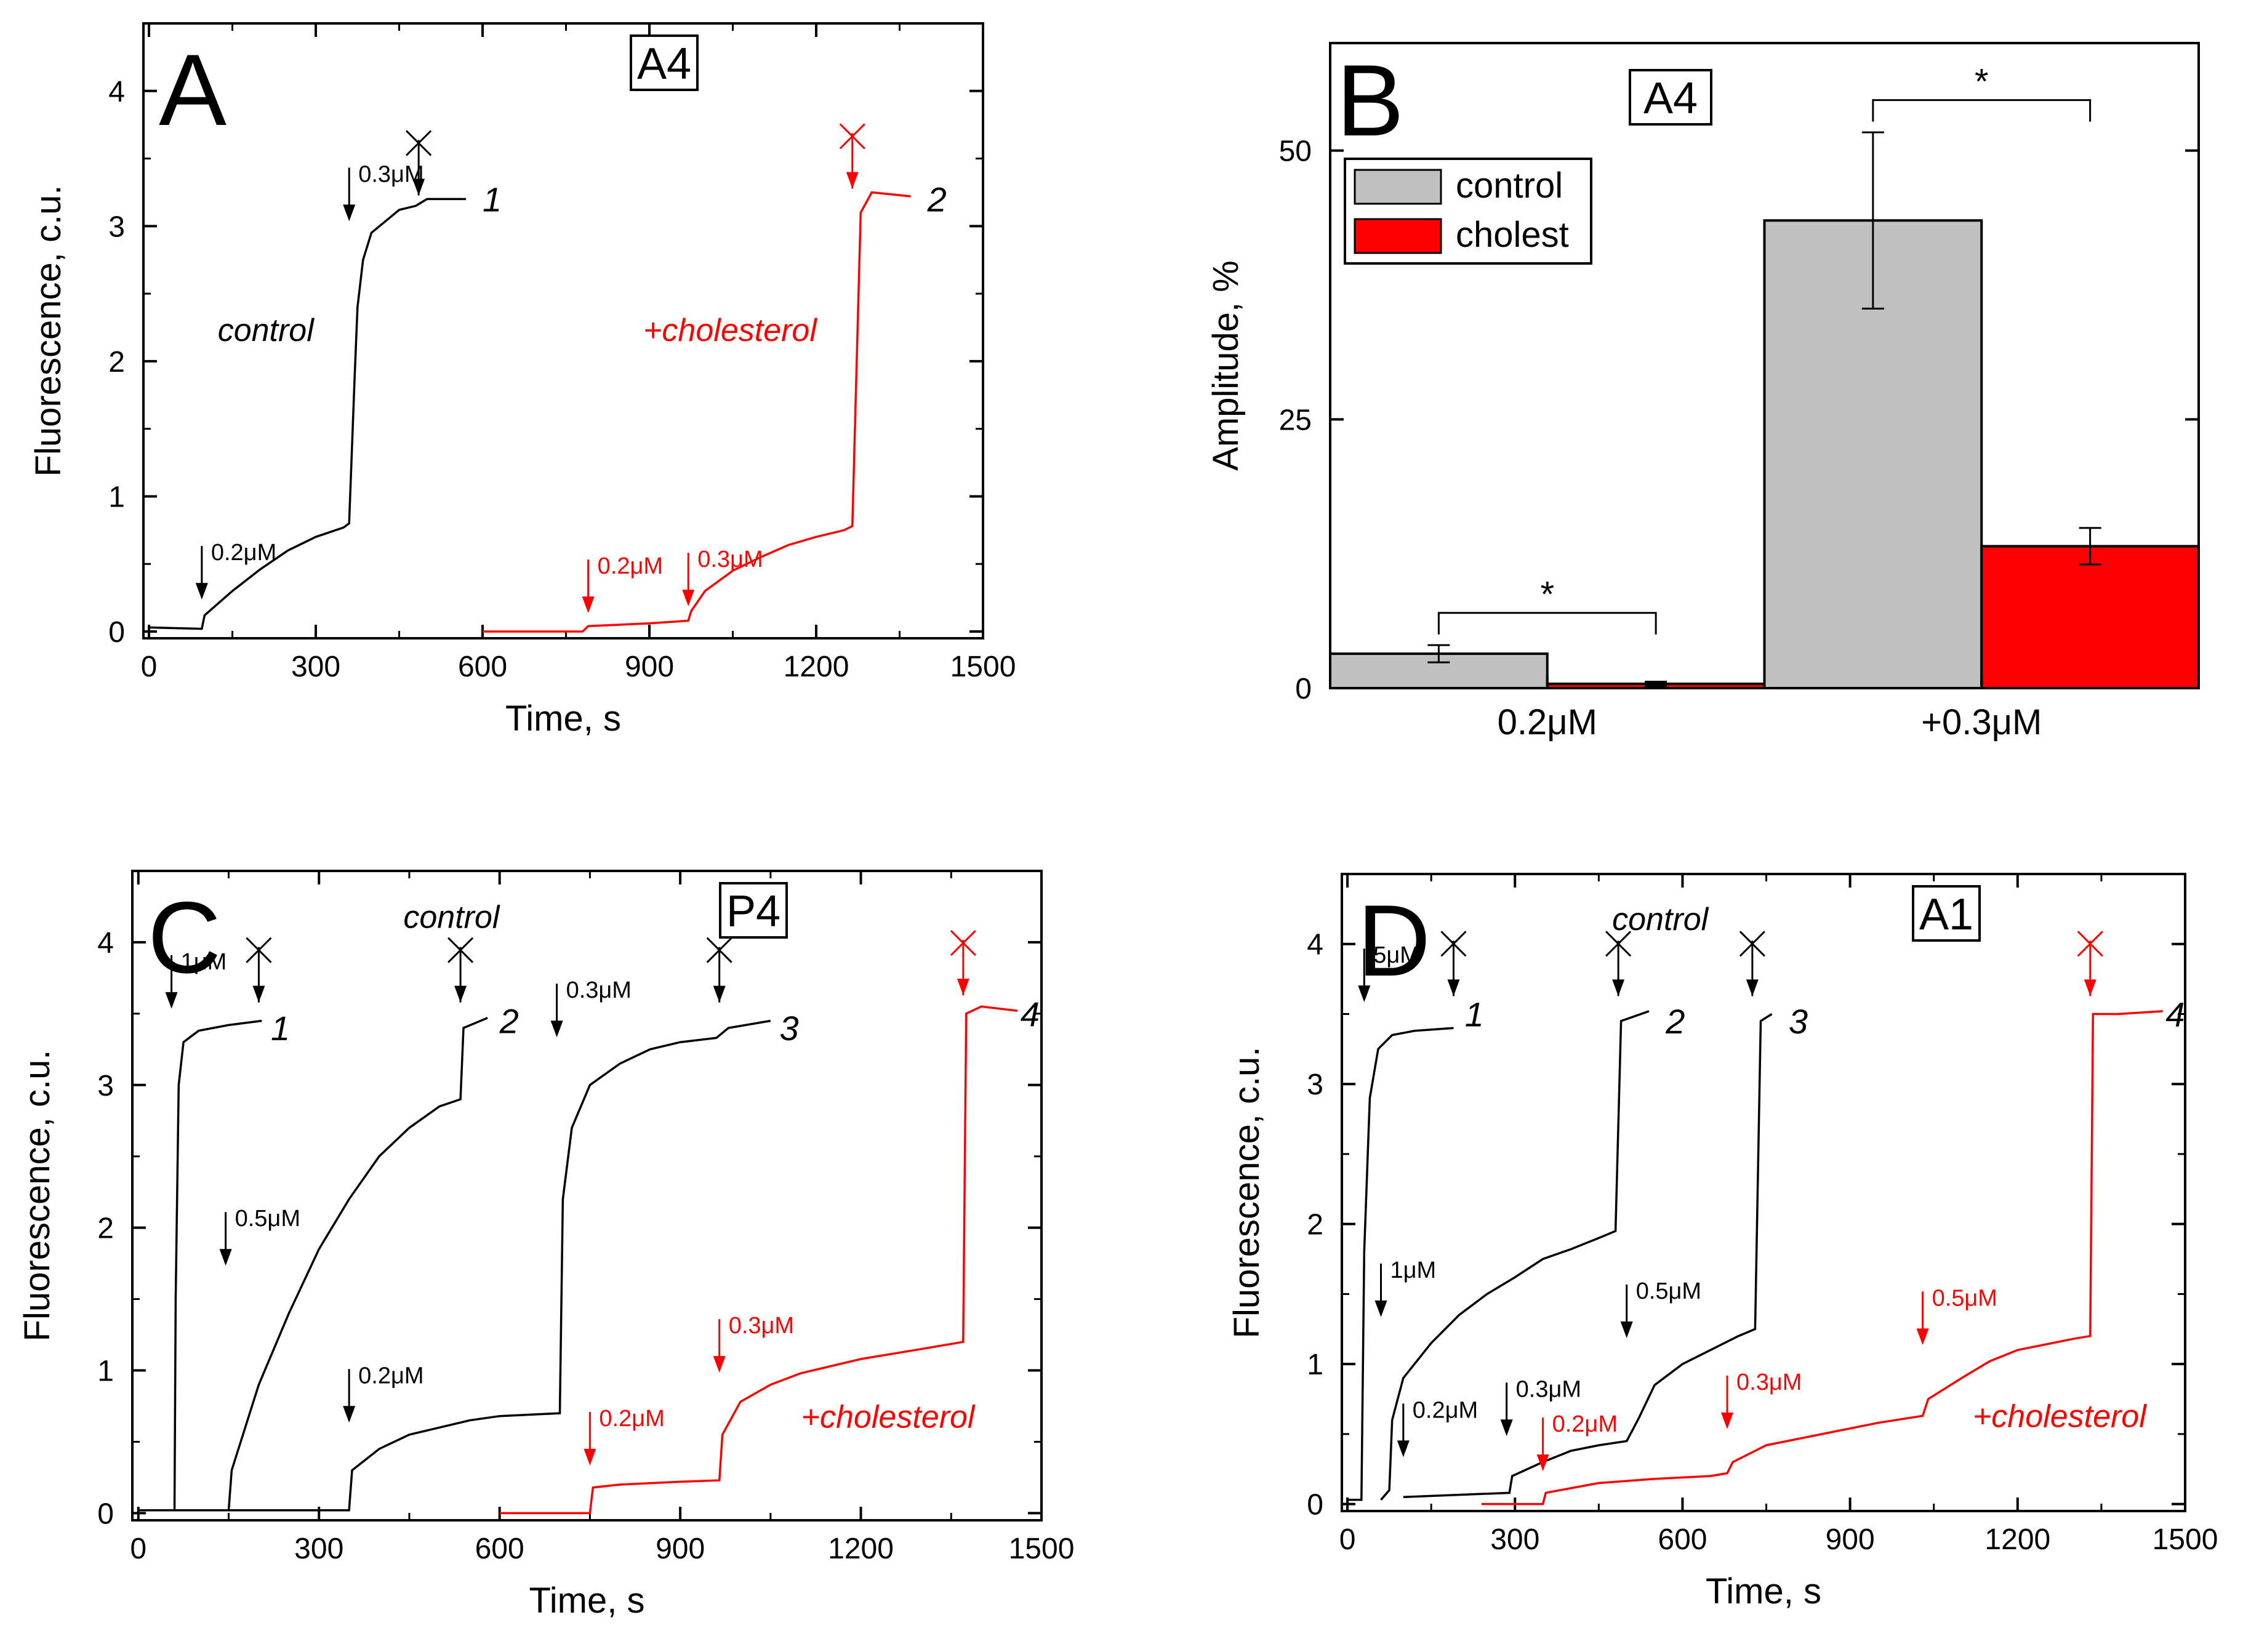 Image resolution: width=2243 pixels, height=1652 pixels. What do you see at coordinates (1396, 955) in the screenshot?
I see `concentration-label: 5μM` at bounding box center [1396, 955].